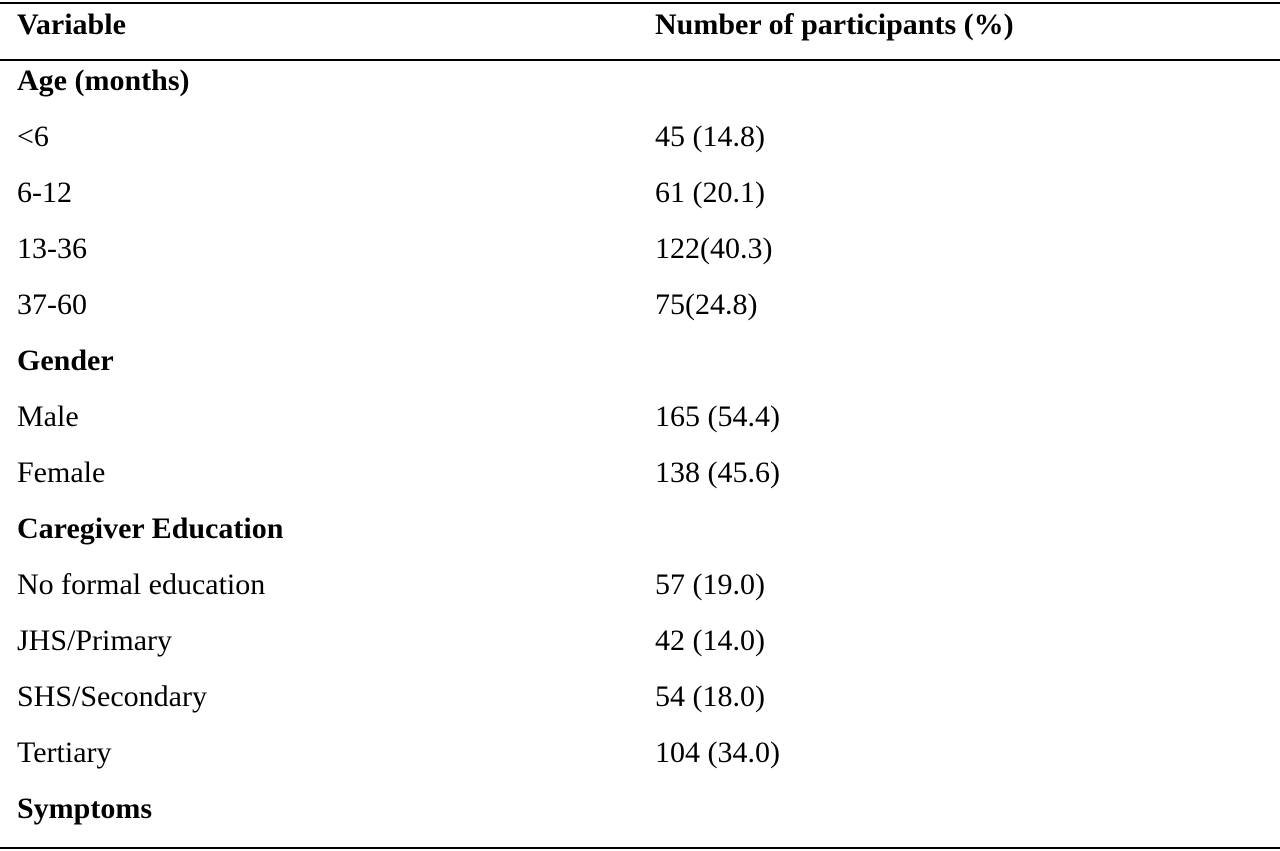 This screenshot has height=851, width=1280. Describe the element at coordinates (640, 256) in the screenshot. I see `data-row: 13-36 122(40.3)` at that location.